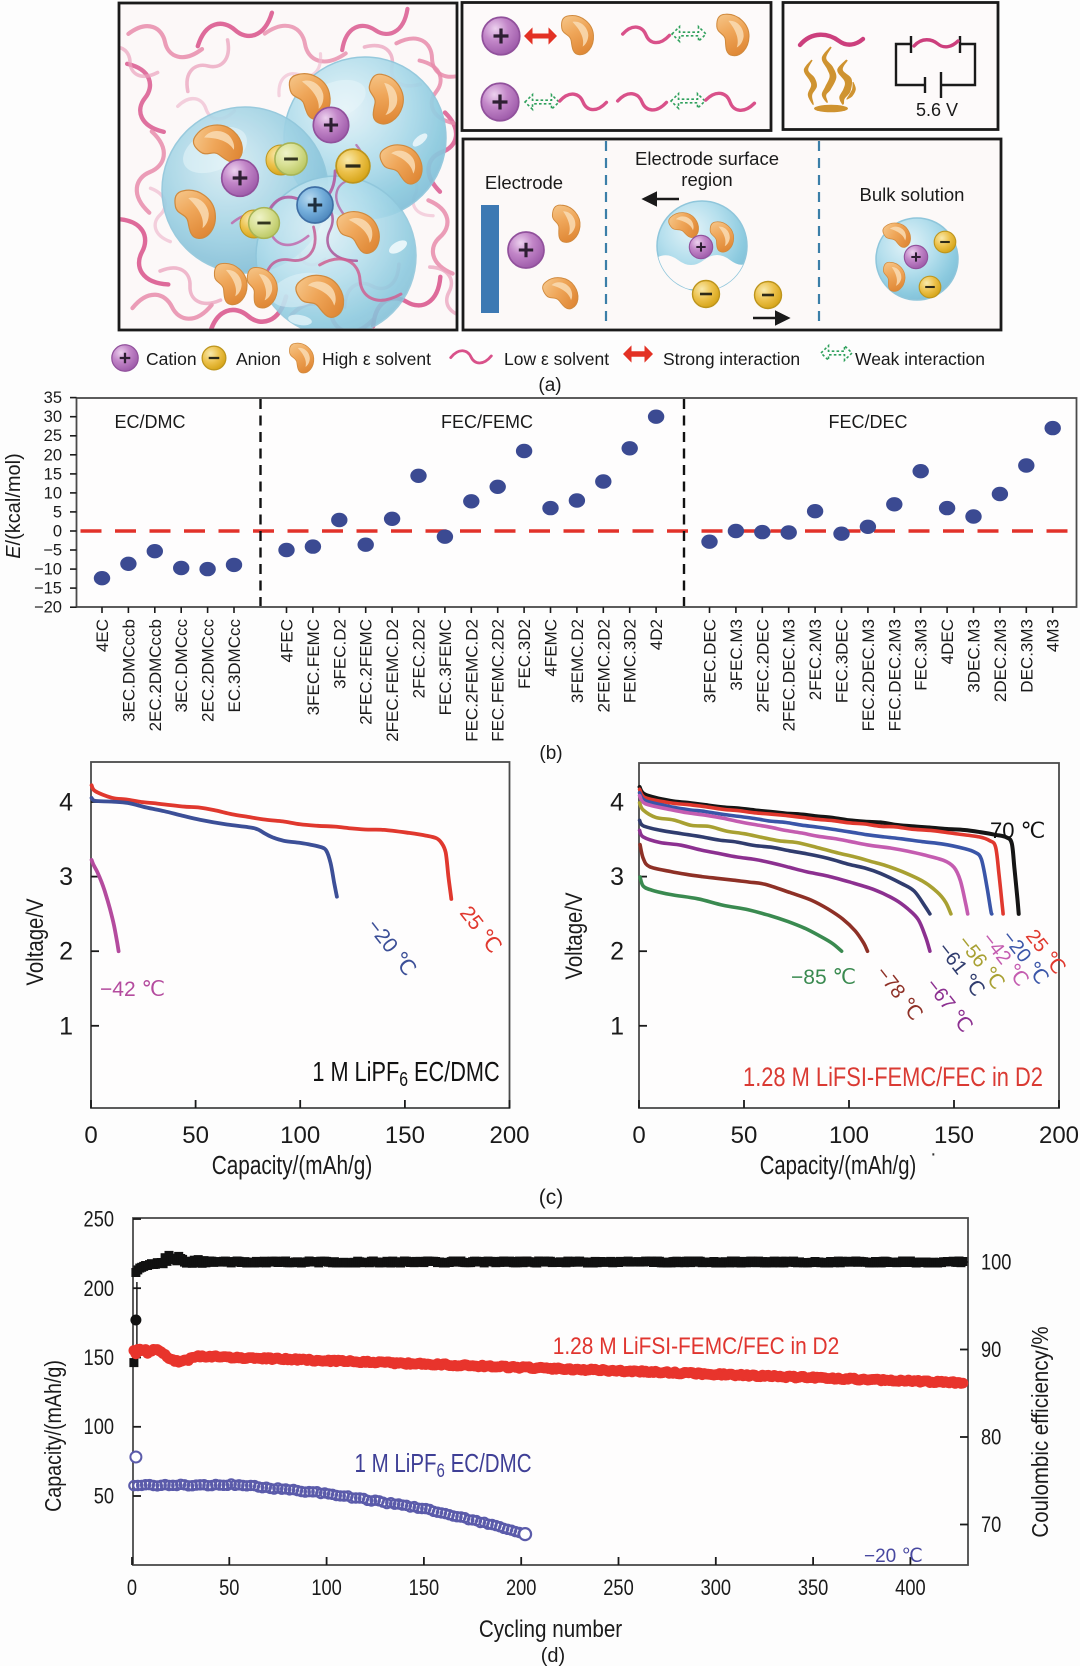  What do you see at coordinates (524, 654) in the screenshot?
I see `svg-text: FEC.3D2` at bounding box center [524, 654].